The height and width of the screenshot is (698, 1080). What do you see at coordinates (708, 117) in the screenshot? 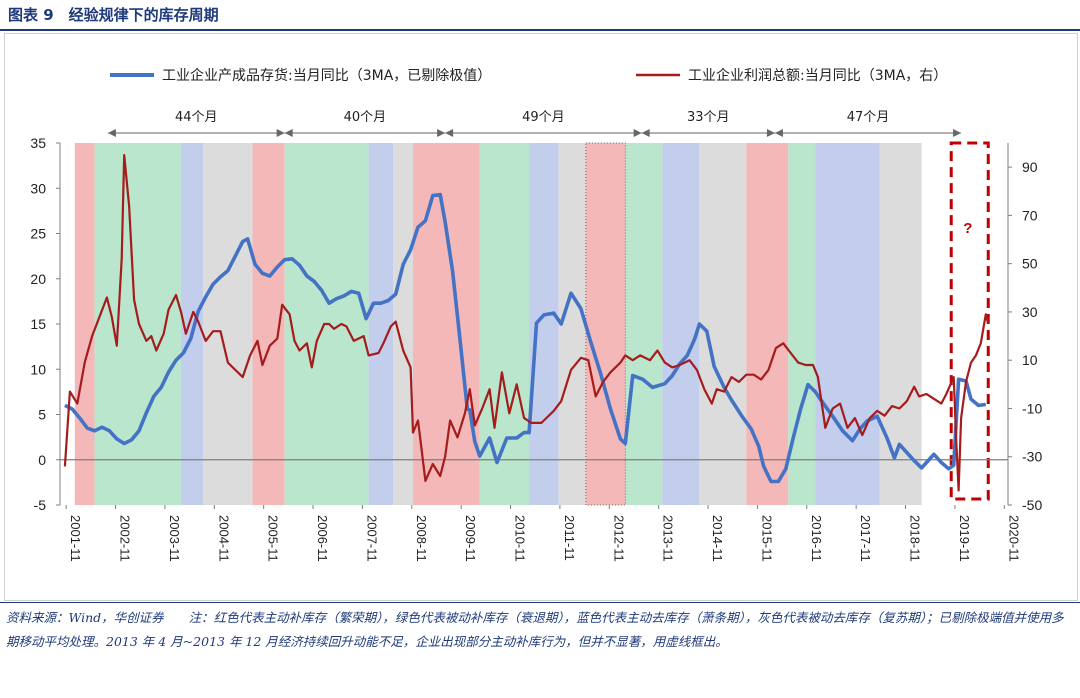
I see `cycle-span-label: 33个月` at bounding box center [708, 117].